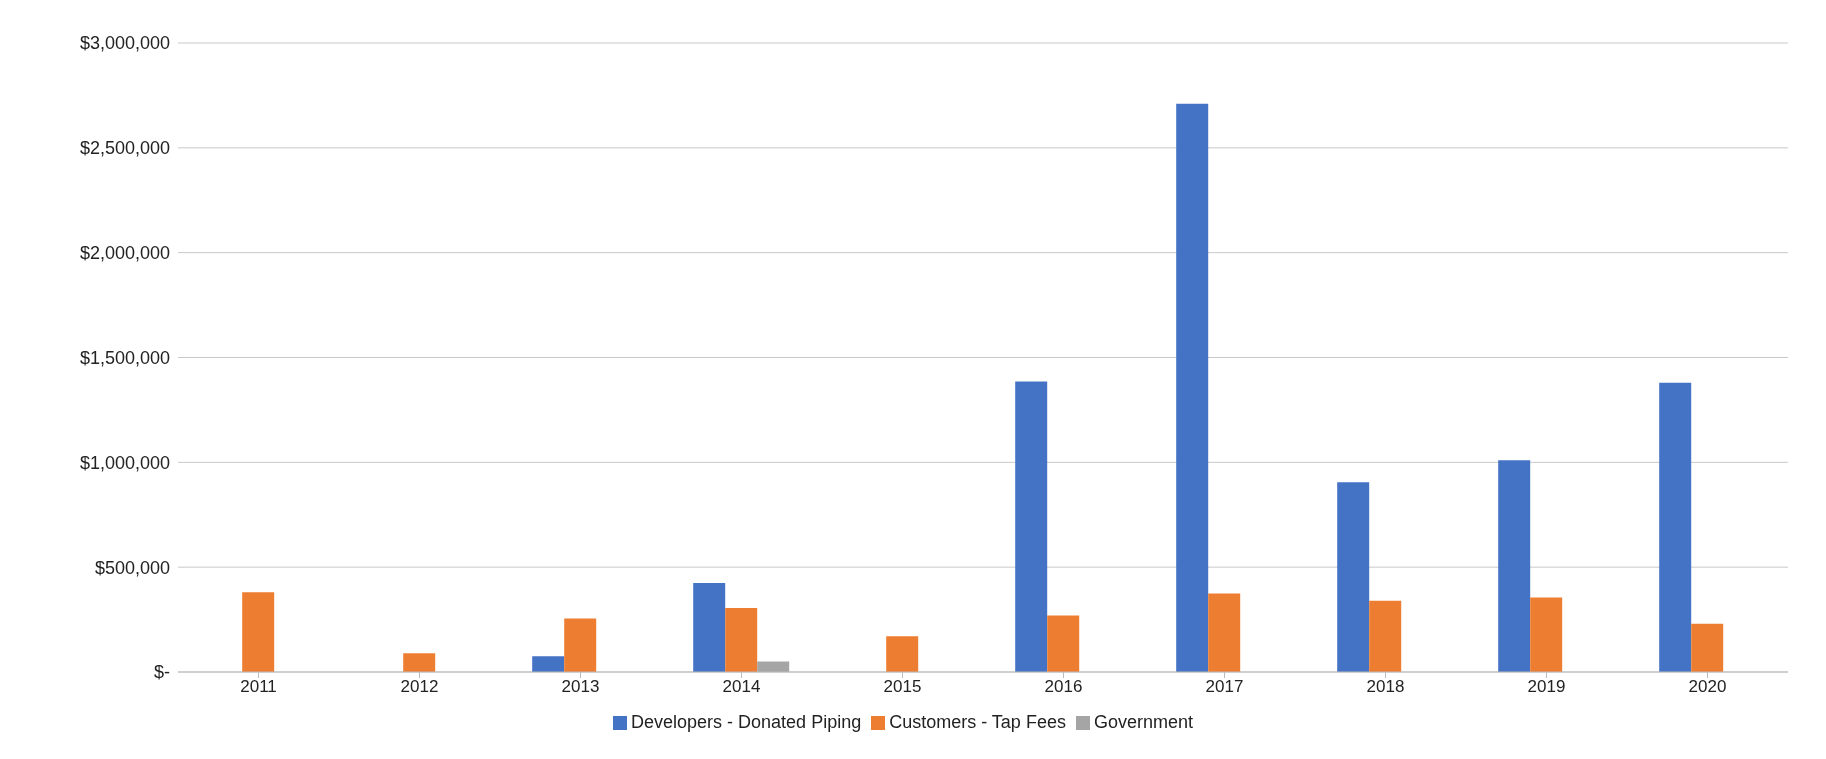 This screenshot has height=759, width=1826. What do you see at coordinates (741, 687) in the screenshot?
I see `x-tick-label: 2014` at bounding box center [741, 687].